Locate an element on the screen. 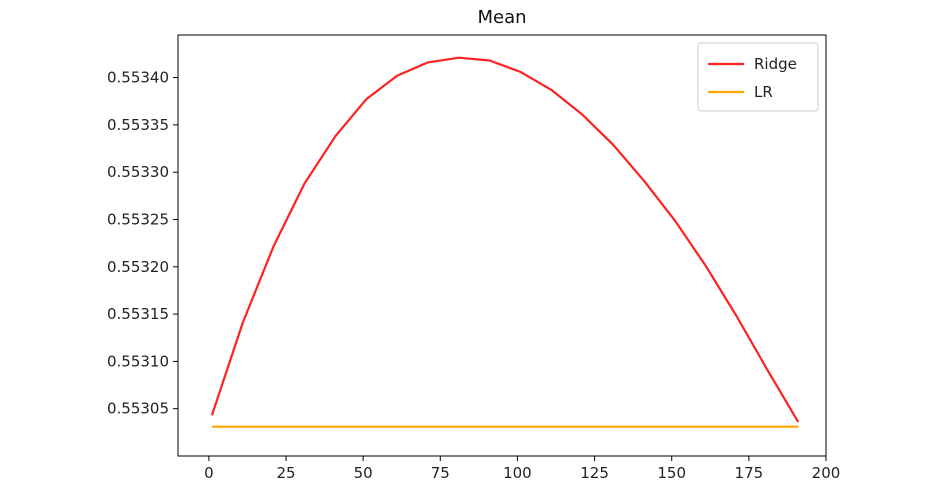  y-tick-label: 0.55325 is located at coordinates (138, 219).